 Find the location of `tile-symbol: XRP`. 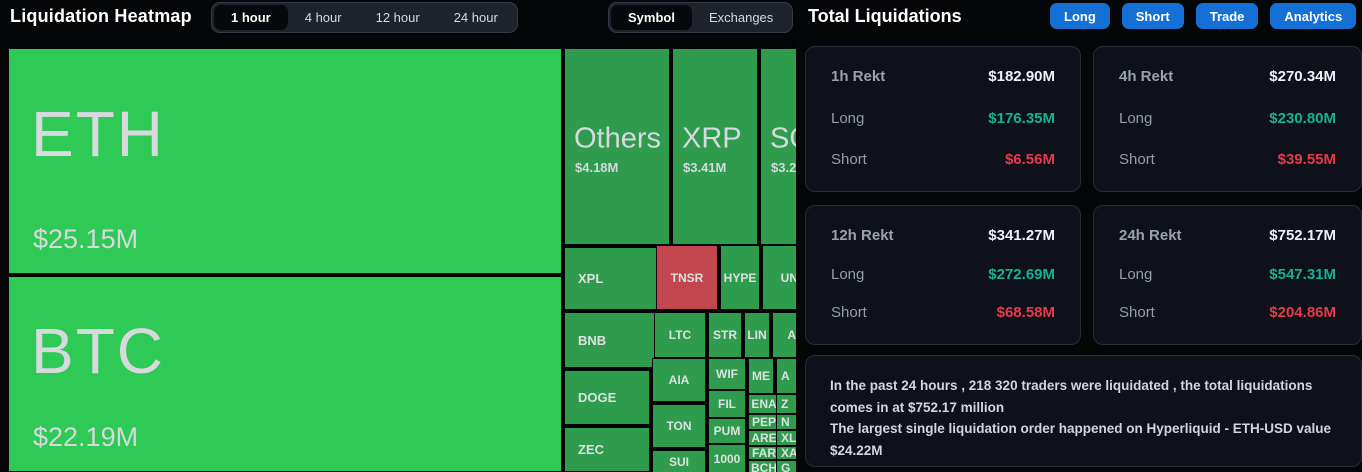

tile-symbol: XRP is located at coordinates (712, 138).